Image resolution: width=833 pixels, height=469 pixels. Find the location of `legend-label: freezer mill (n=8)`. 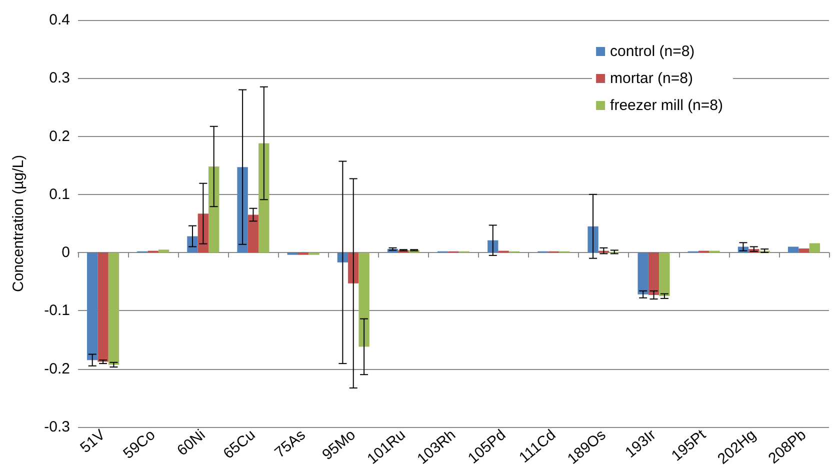

legend-label: freezer mill (n=8) is located at coordinates (667, 105).